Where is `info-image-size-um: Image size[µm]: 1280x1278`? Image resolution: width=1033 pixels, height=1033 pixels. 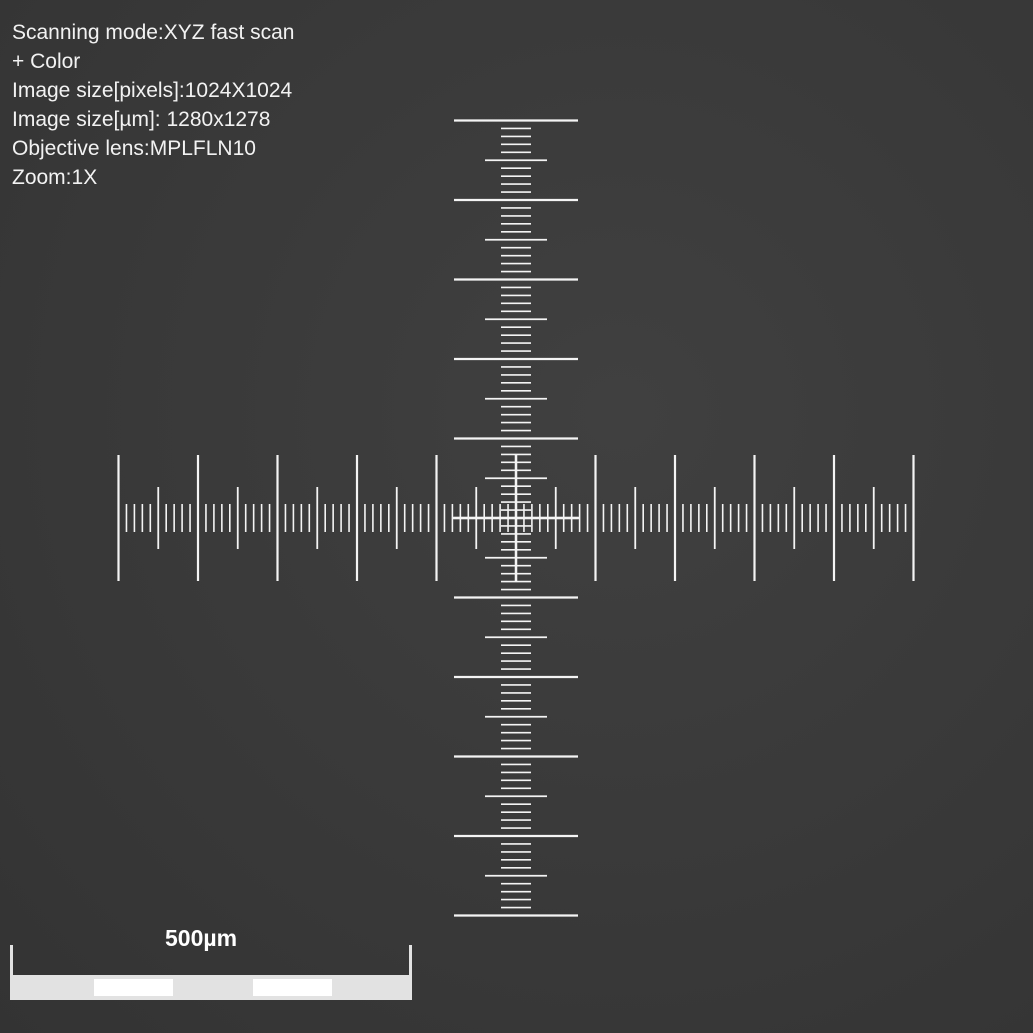
info-image-size-um: Image size[µm]: 1280x1278 is located at coordinates (141, 119).